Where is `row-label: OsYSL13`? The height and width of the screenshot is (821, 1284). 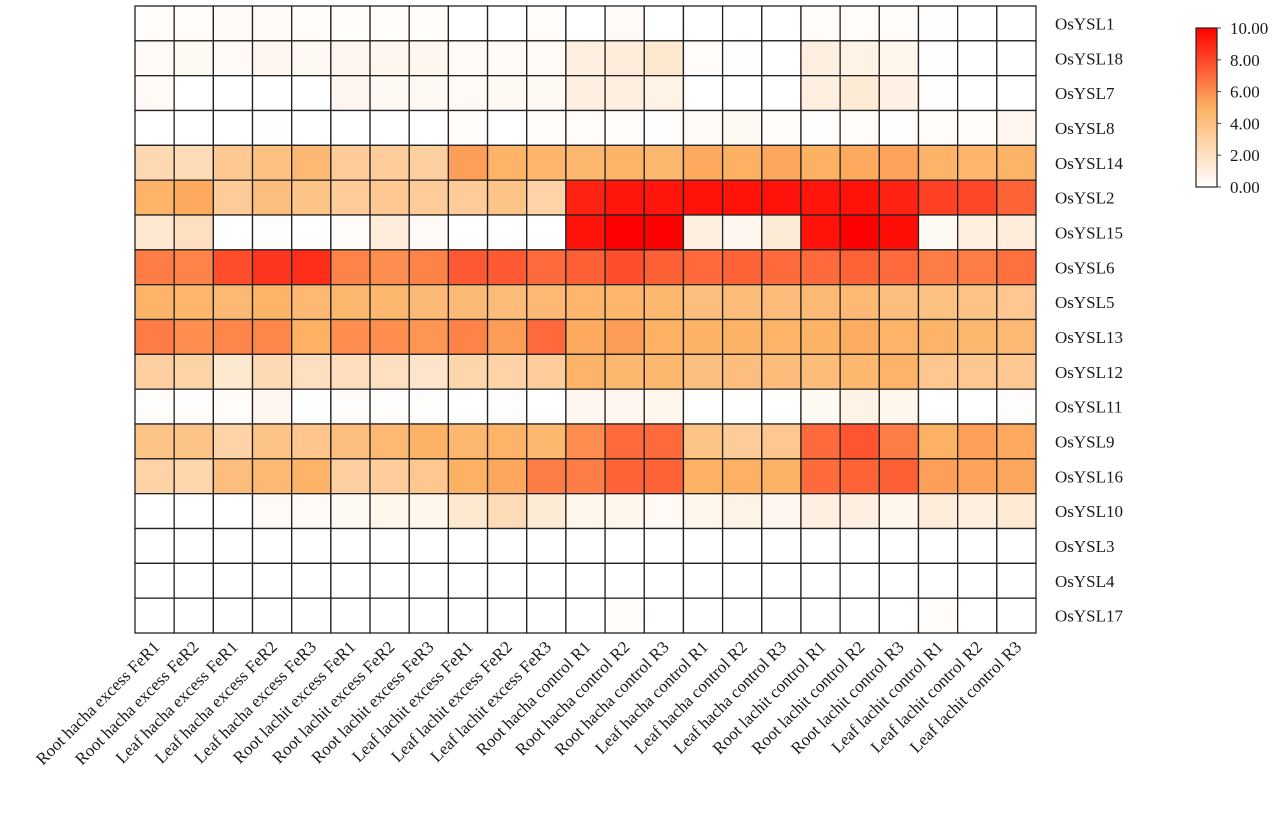
row-label: OsYSL13 is located at coordinates (1089, 337).